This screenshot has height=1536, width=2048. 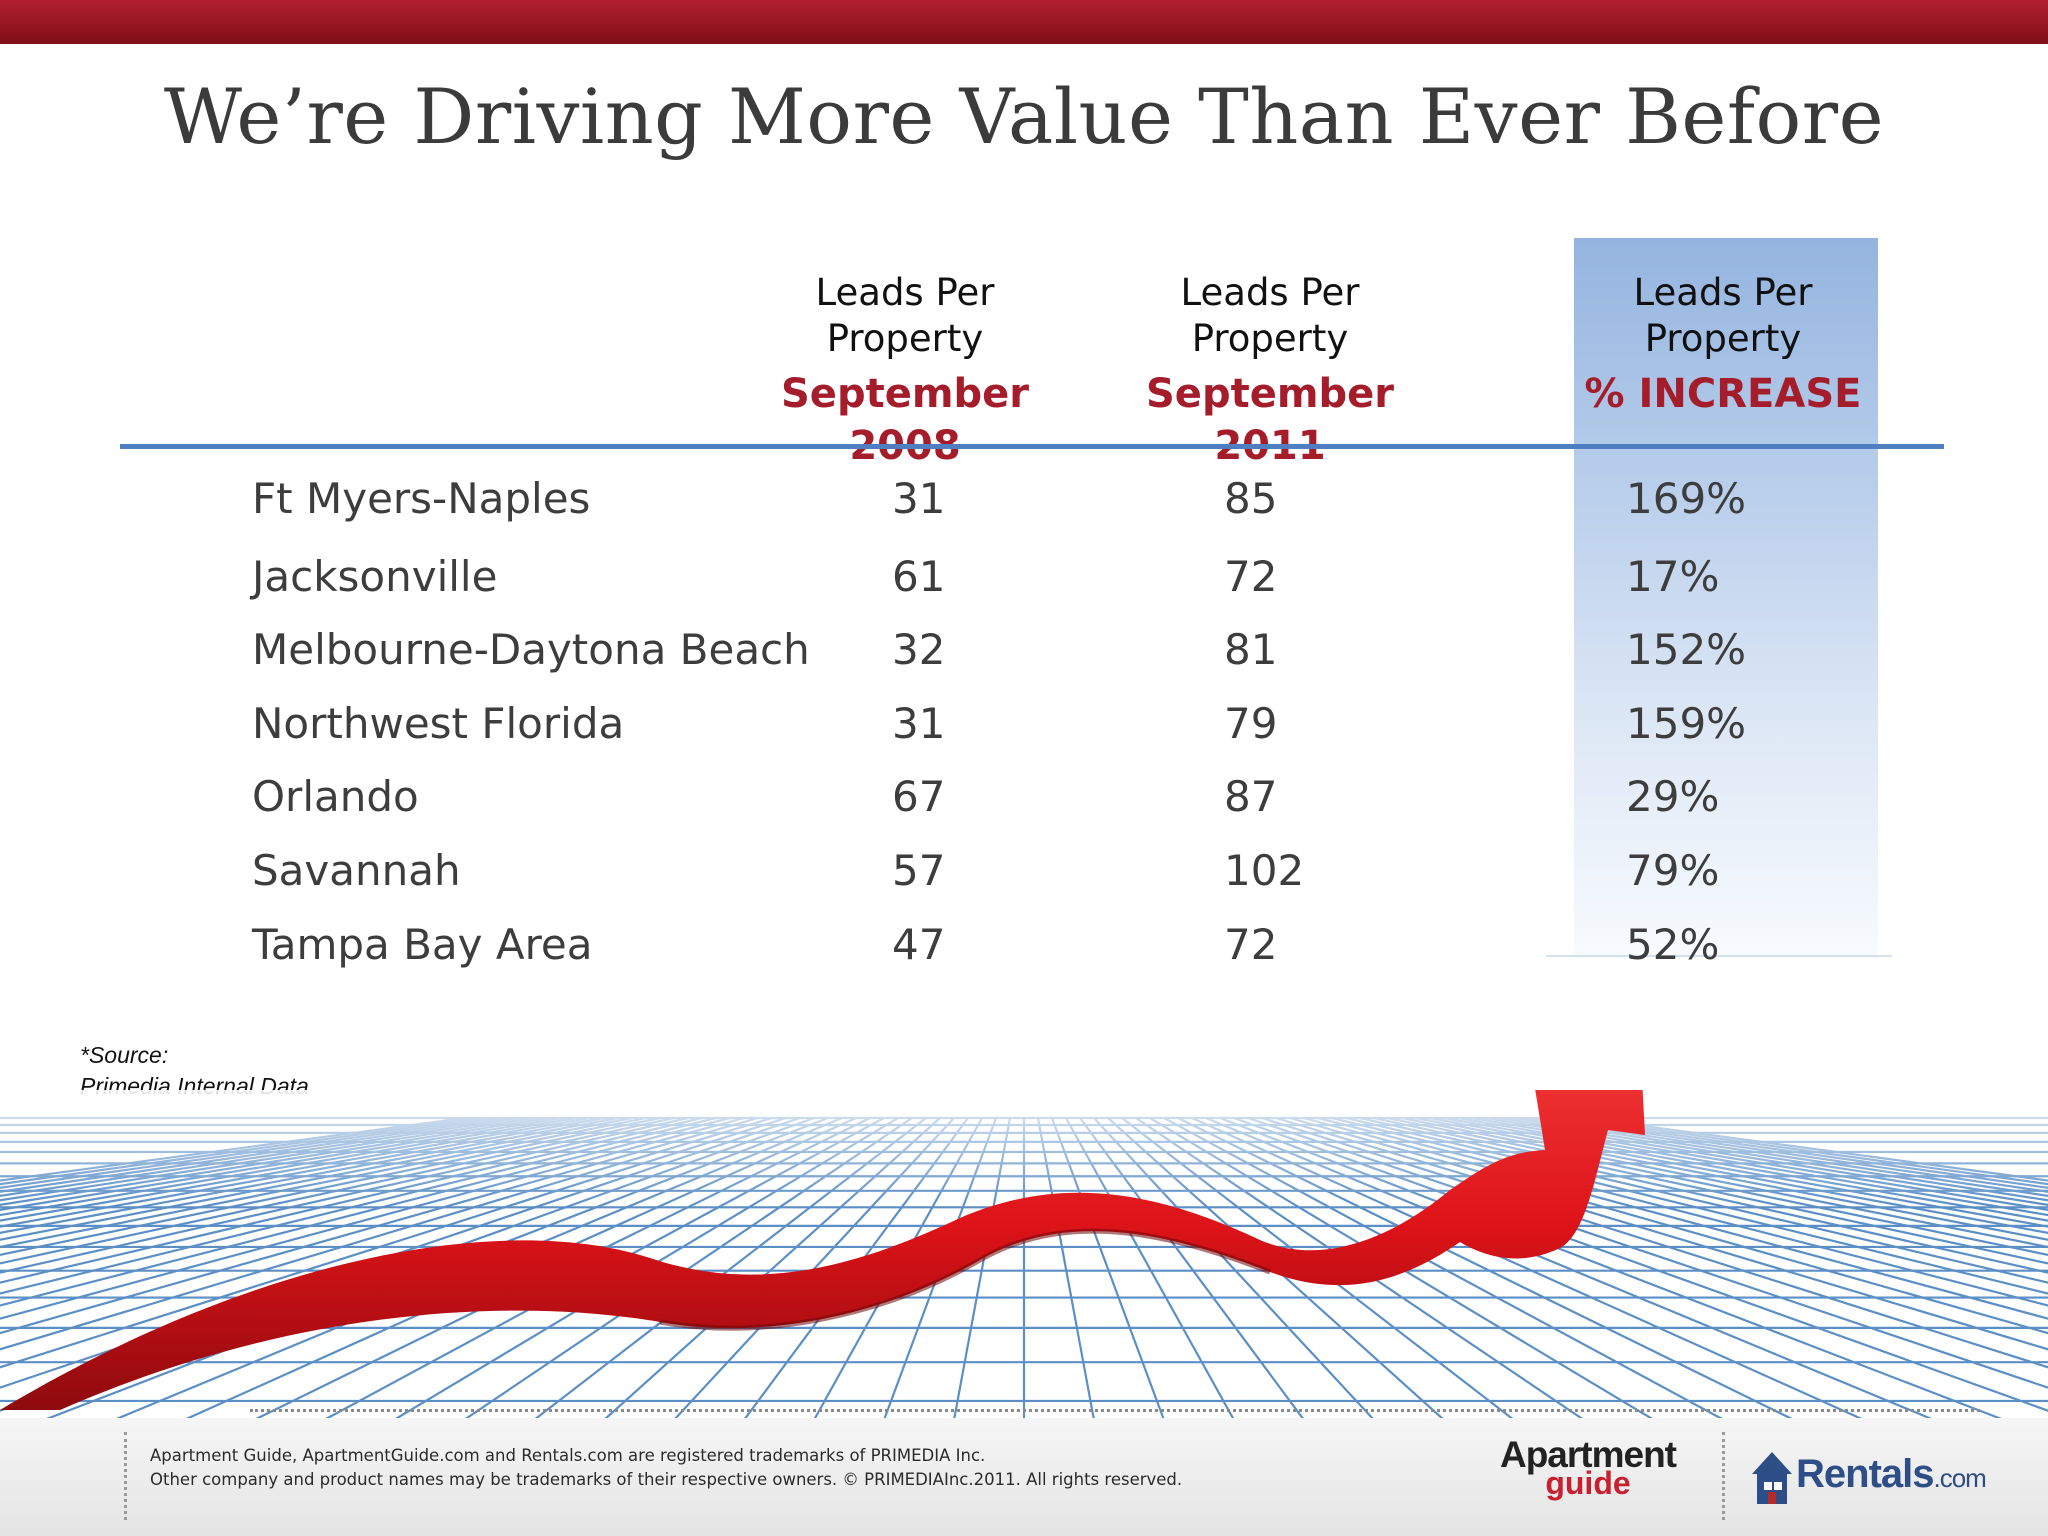 What do you see at coordinates (1686, 723) in the screenshot?
I see `percent-increase: 159%` at bounding box center [1686, 723].